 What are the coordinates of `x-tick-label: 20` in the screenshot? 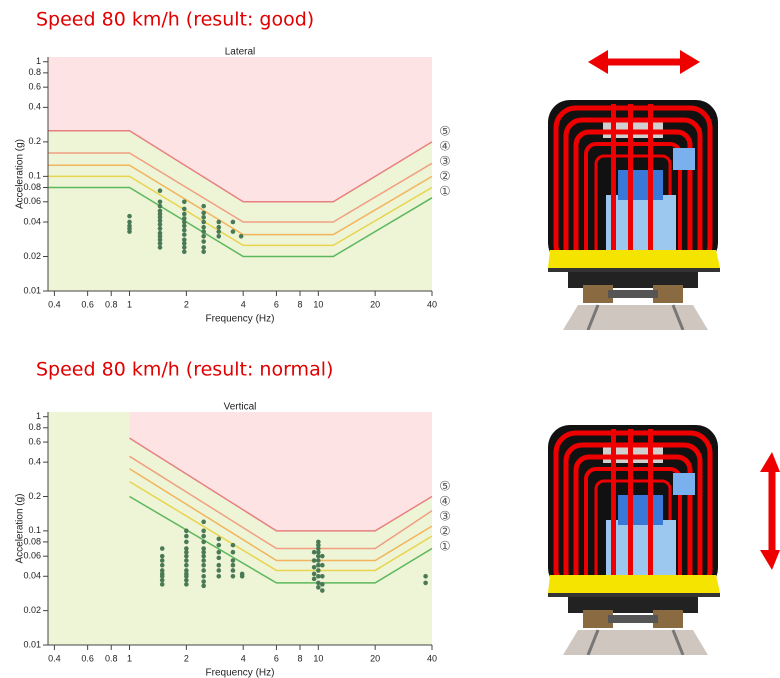 It's located at (375, 658).